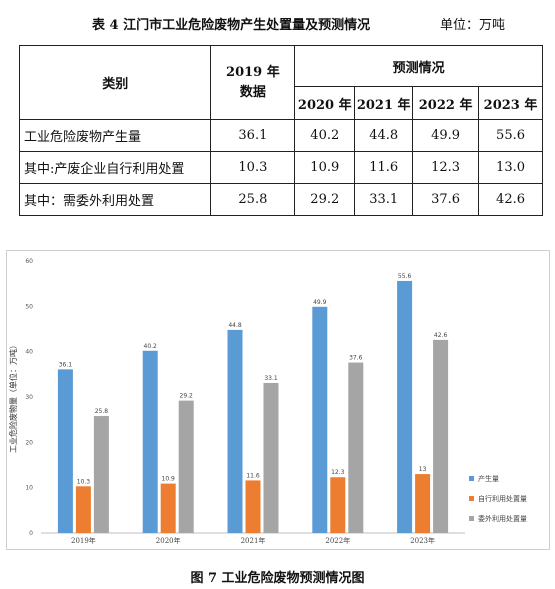 The image size is (555, 589). Describe the element at coordinates (115, 199) in the screenshot. I see `row-name: 其中：需委外利用处置` at that location.